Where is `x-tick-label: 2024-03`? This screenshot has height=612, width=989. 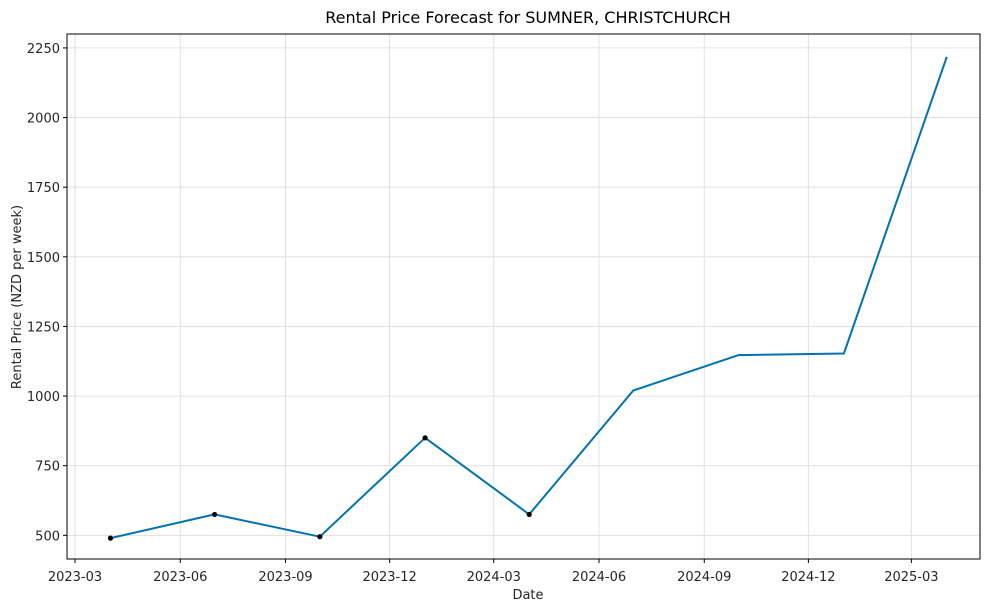 x-tick-label: 2024-03 is located at coordinates (494, 577).